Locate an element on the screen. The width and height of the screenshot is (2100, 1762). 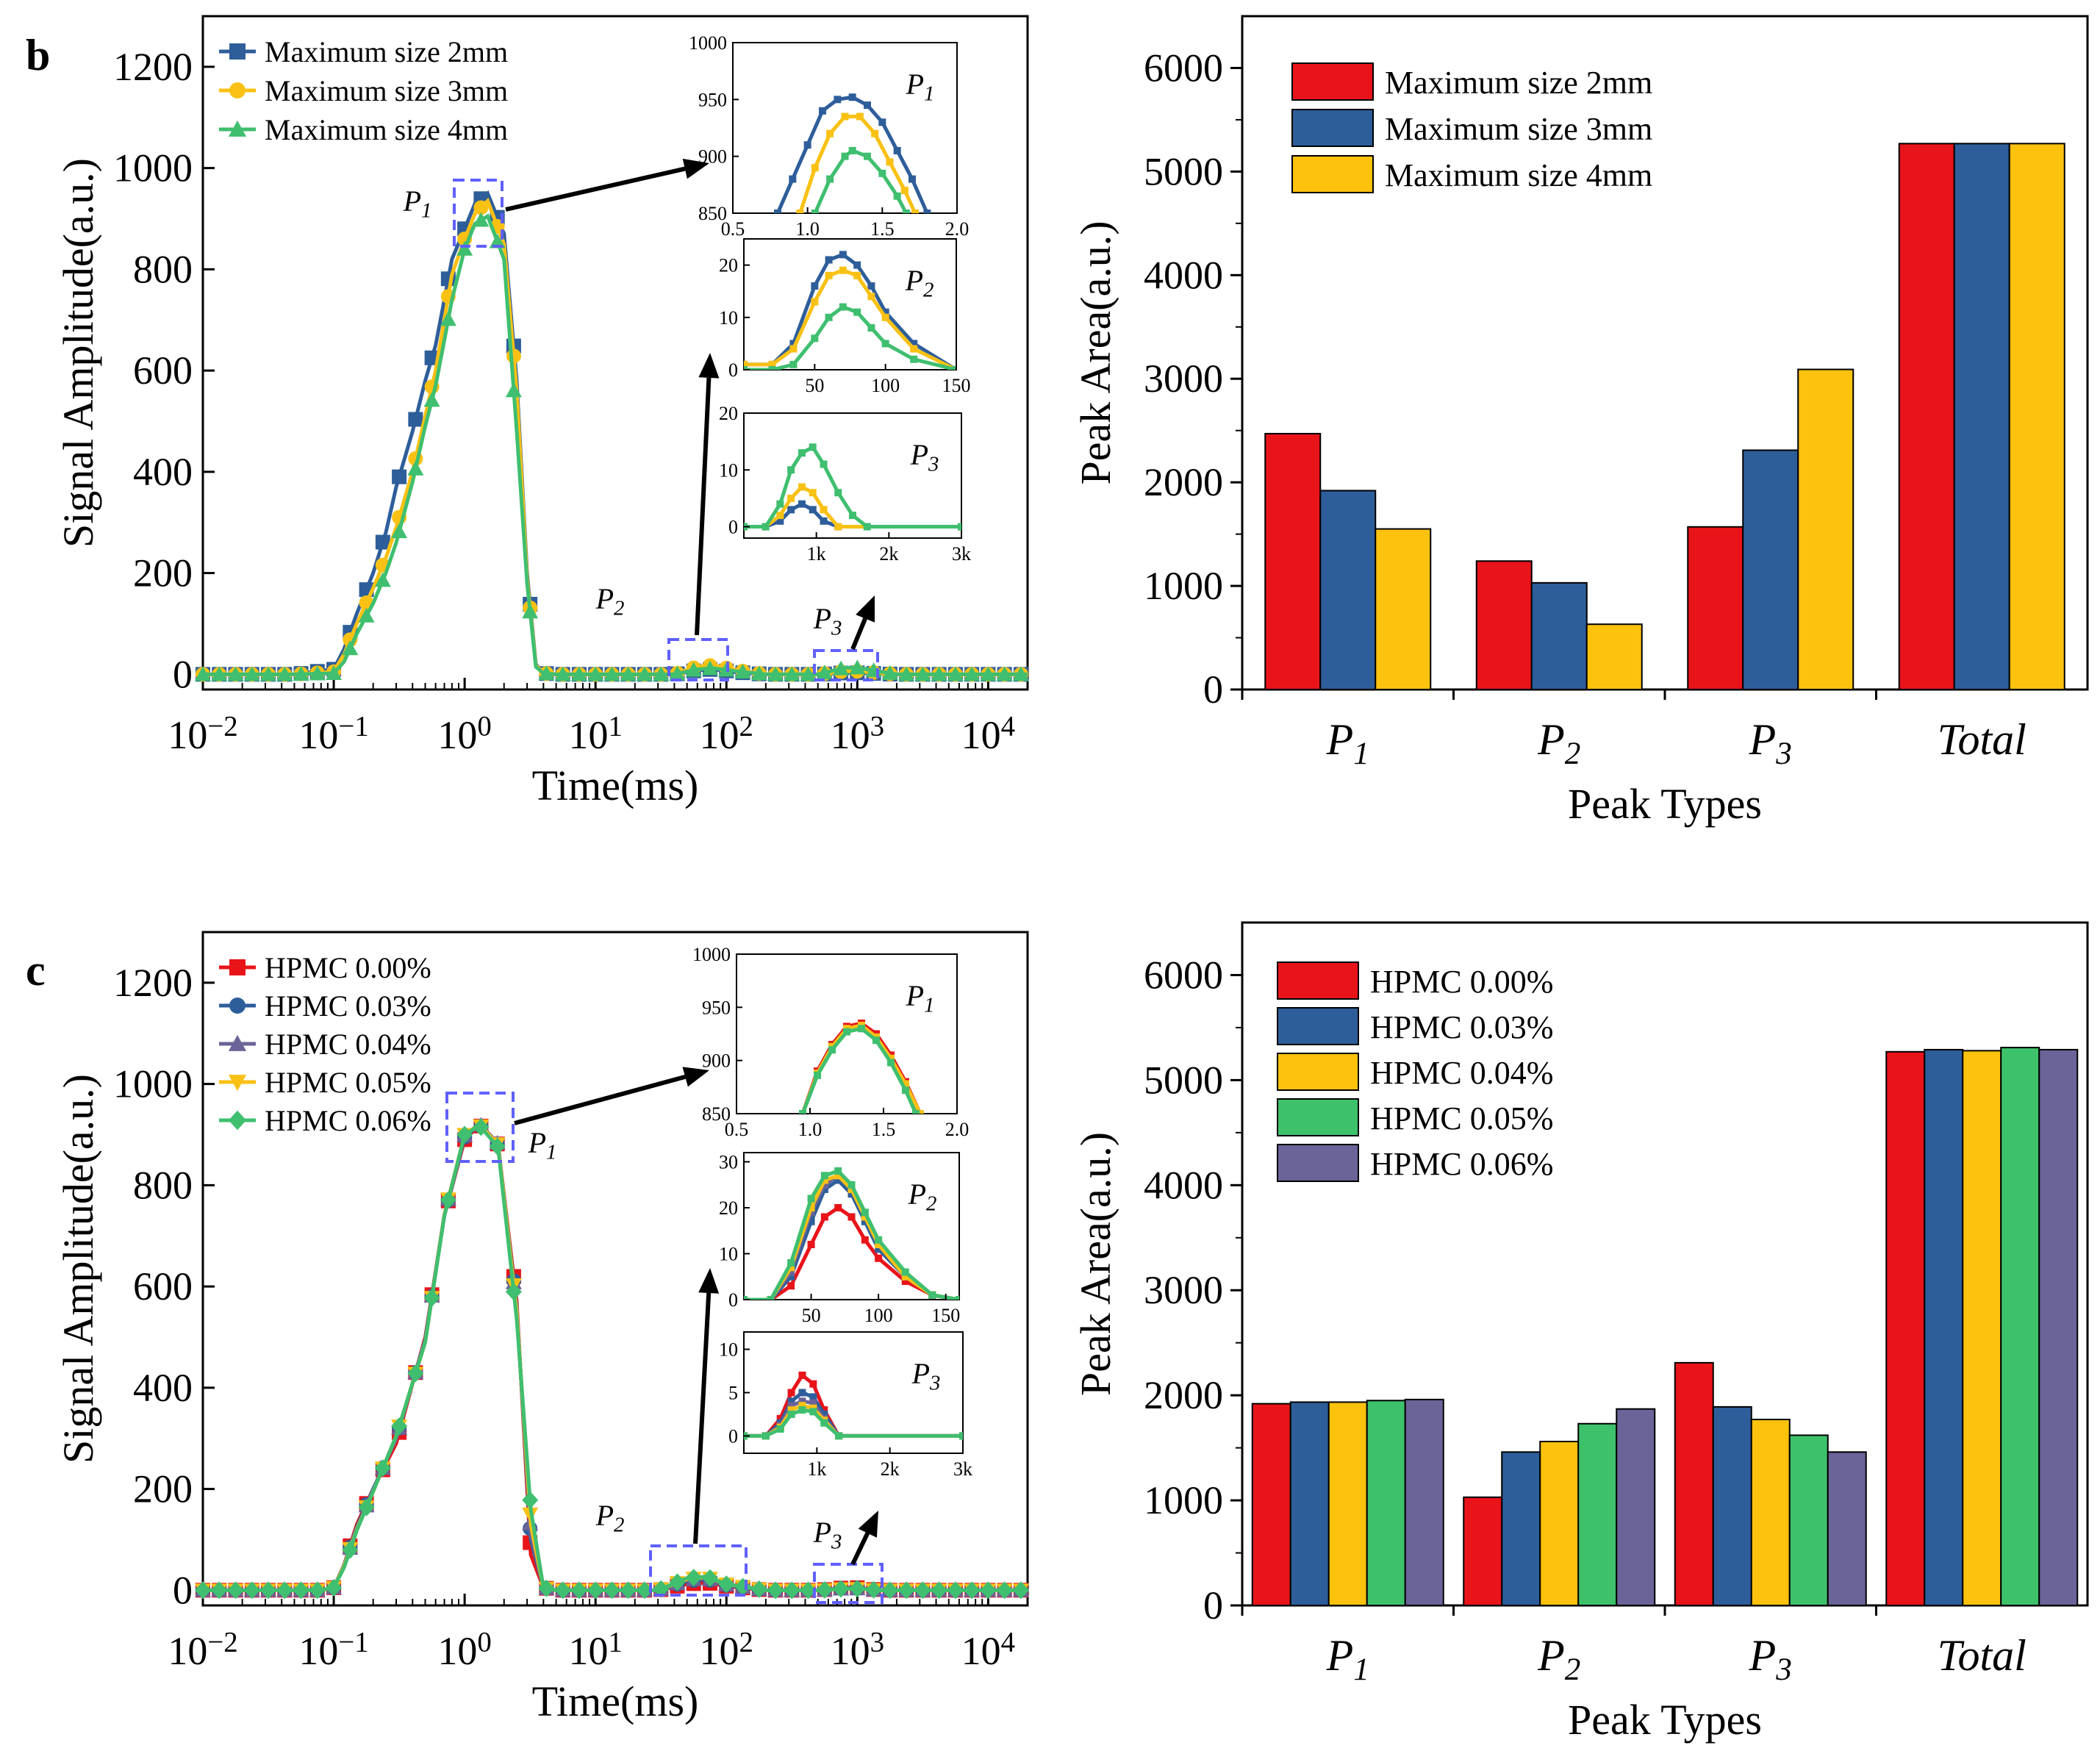
category-label: P3 is located at coordinates (1770, 743).